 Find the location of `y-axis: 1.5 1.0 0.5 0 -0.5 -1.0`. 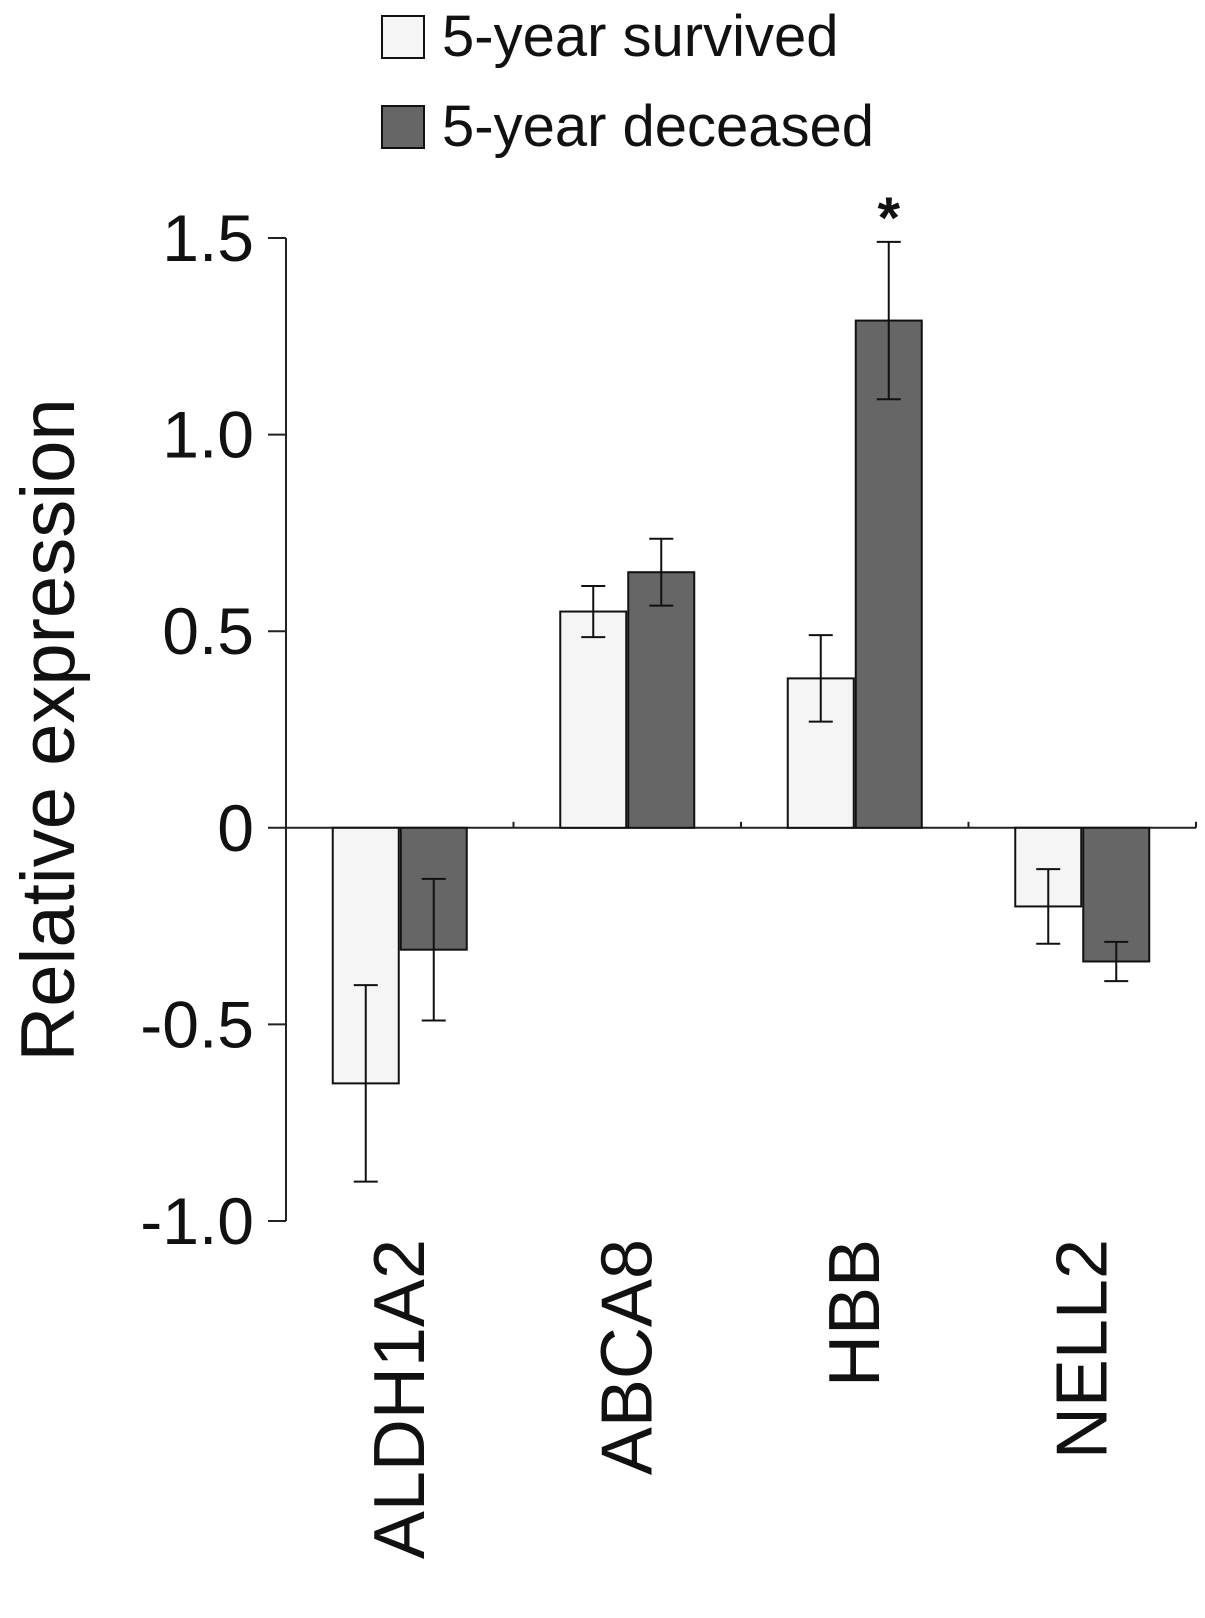

y-axis: 1.5 1.0 0.5 0 -0.5 -1.0 is located at coordinates (213, 729).